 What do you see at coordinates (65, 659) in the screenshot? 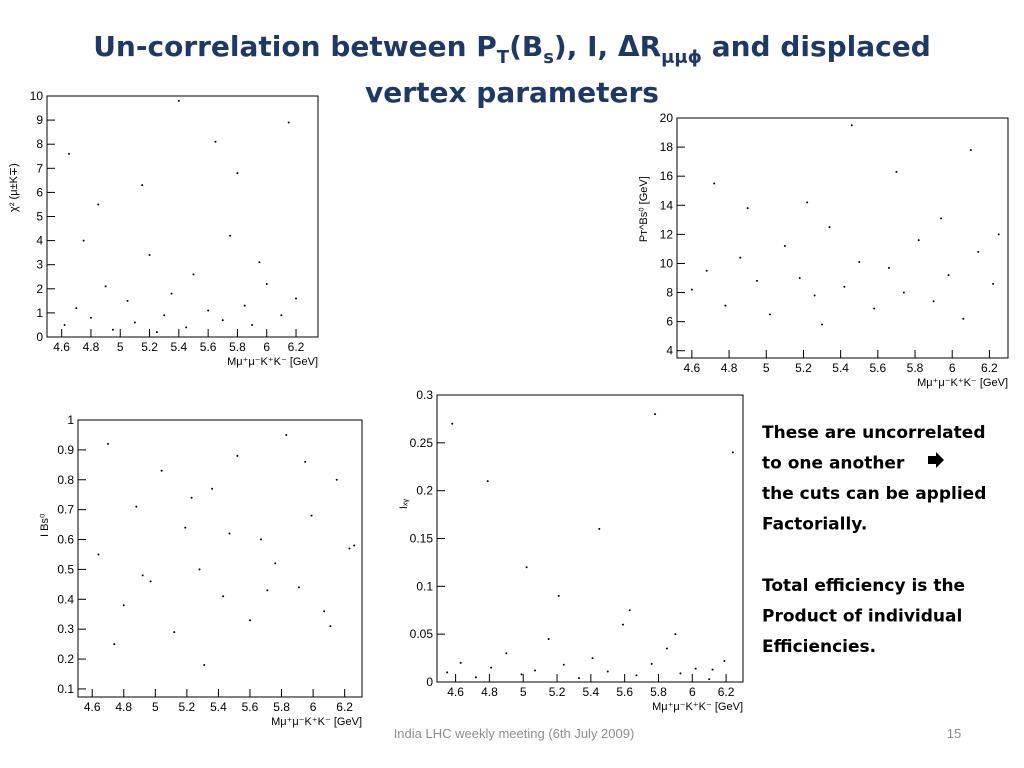
I see `y-tick-label: 0.2` at bounding box center [65, 659].